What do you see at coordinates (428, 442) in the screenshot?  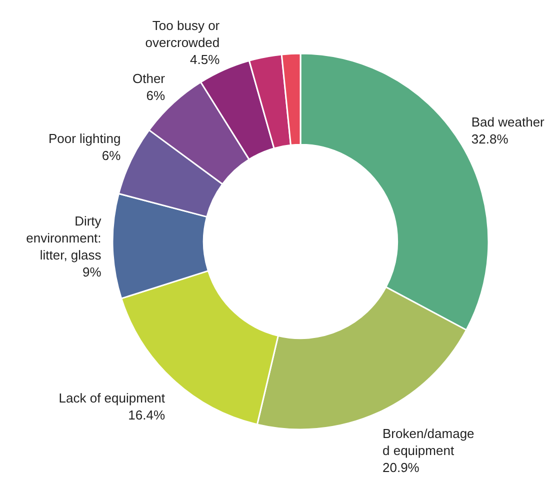 I see `slice-label: Broken/damage d equipment` at bounding box center [428, 442].